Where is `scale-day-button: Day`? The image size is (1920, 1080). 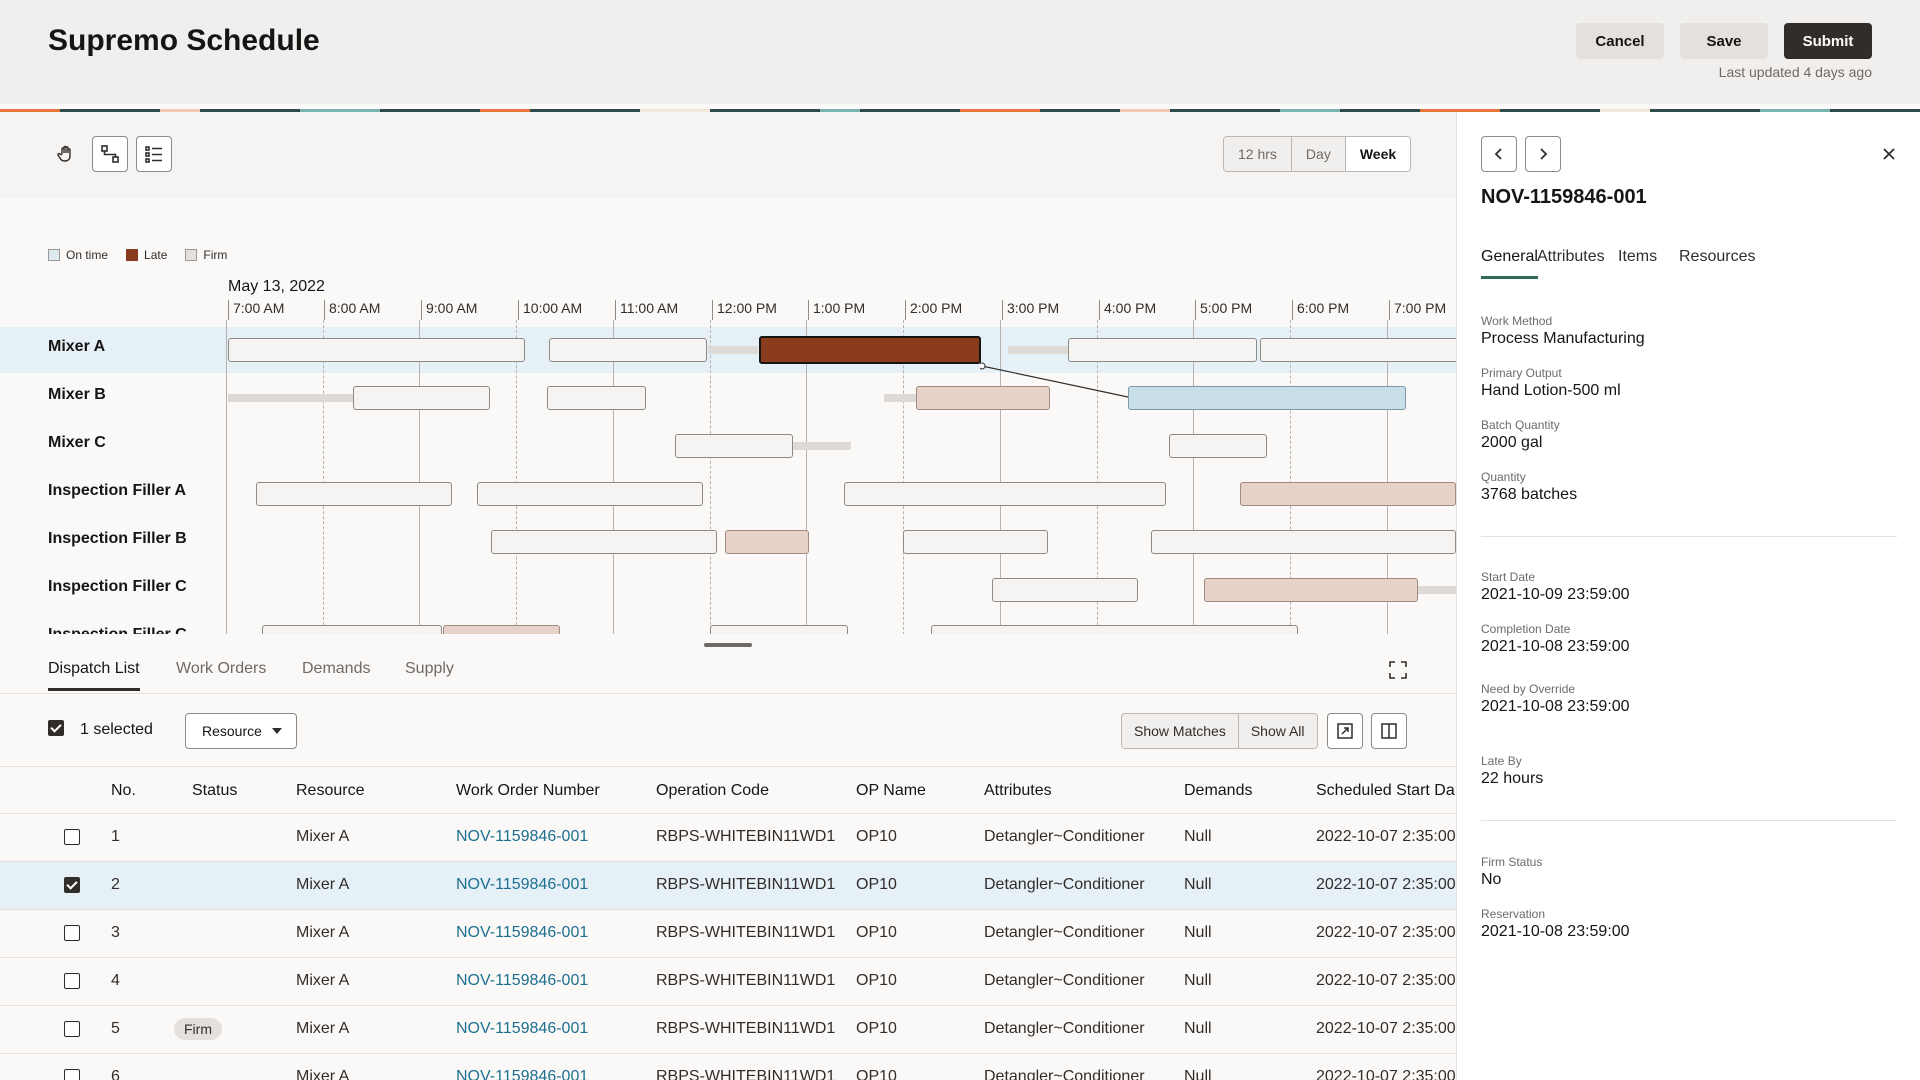 scale-day-button: Day is located at coordinates (1318, 154).